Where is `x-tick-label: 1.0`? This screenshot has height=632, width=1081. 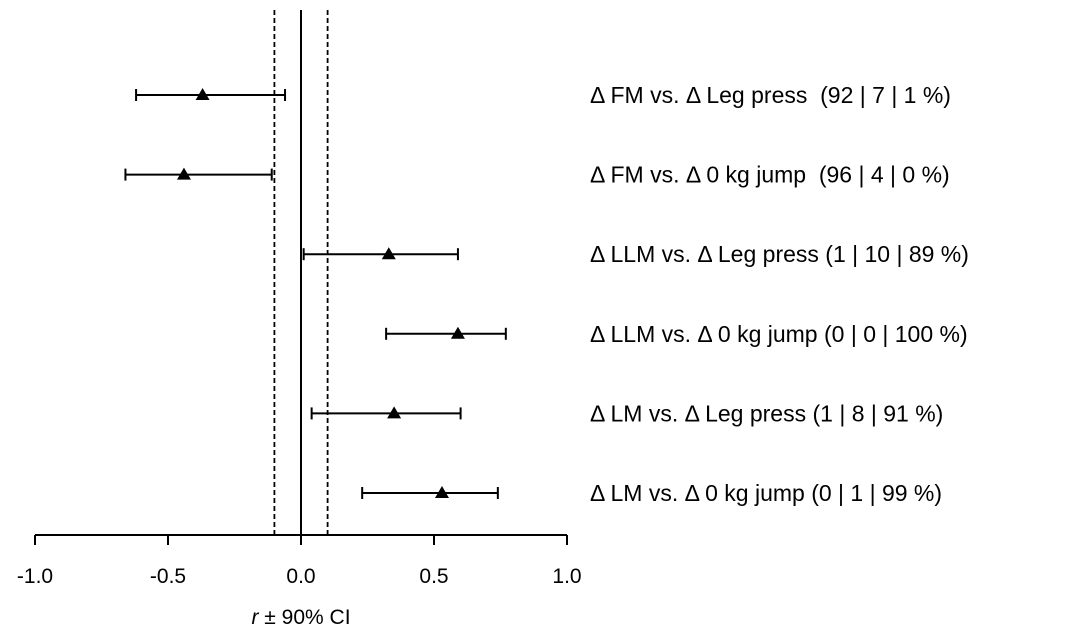
x-tick-label: 1.0 is located at coordinates (566, 576).